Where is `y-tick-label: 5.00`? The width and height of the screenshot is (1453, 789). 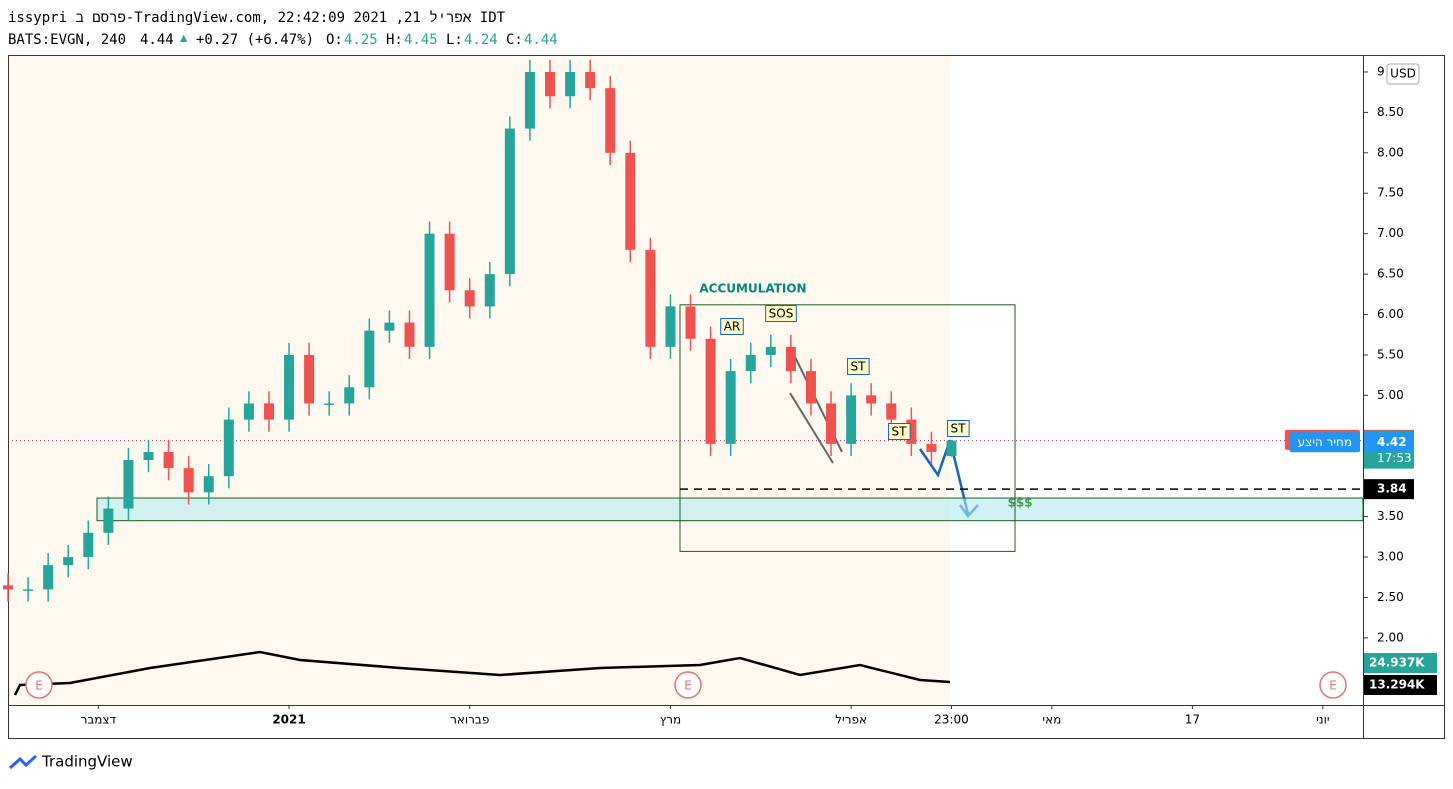
y-tick-label: 5.00 is located at coordinates (1390, 395).